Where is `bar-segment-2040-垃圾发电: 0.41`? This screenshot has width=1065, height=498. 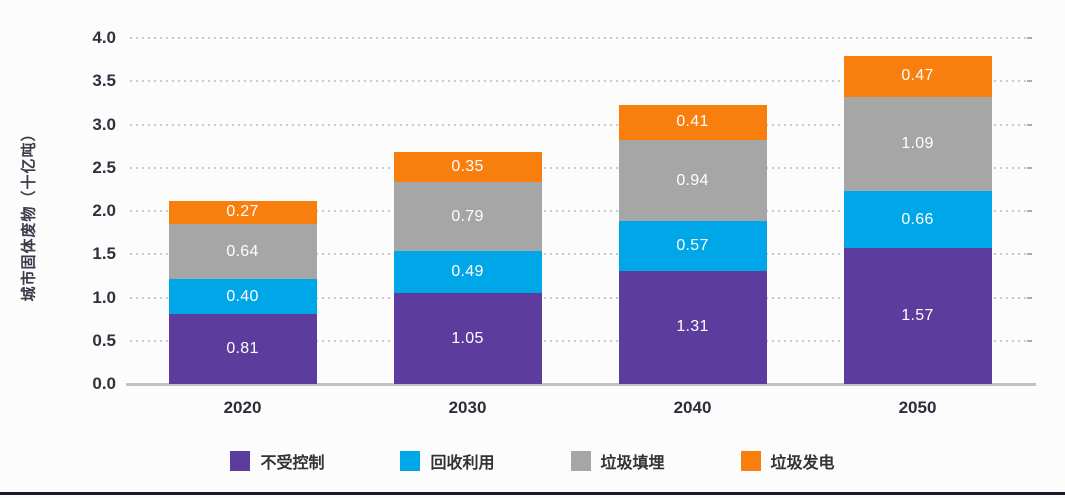 bar-segment-2040-垃圾发电: 0.41 is located at coordinates (692, 122).